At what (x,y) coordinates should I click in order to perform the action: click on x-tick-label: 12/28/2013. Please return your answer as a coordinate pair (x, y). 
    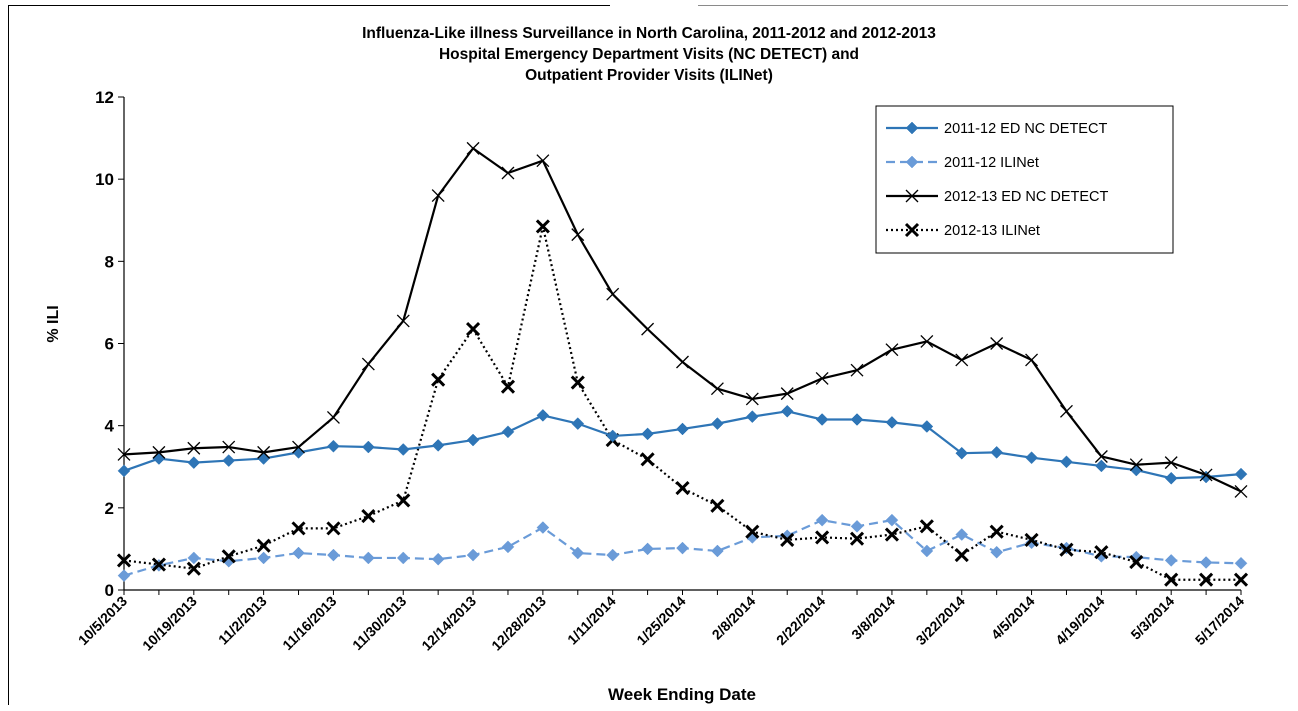
    Looking at the image, I should click on (518, 623).